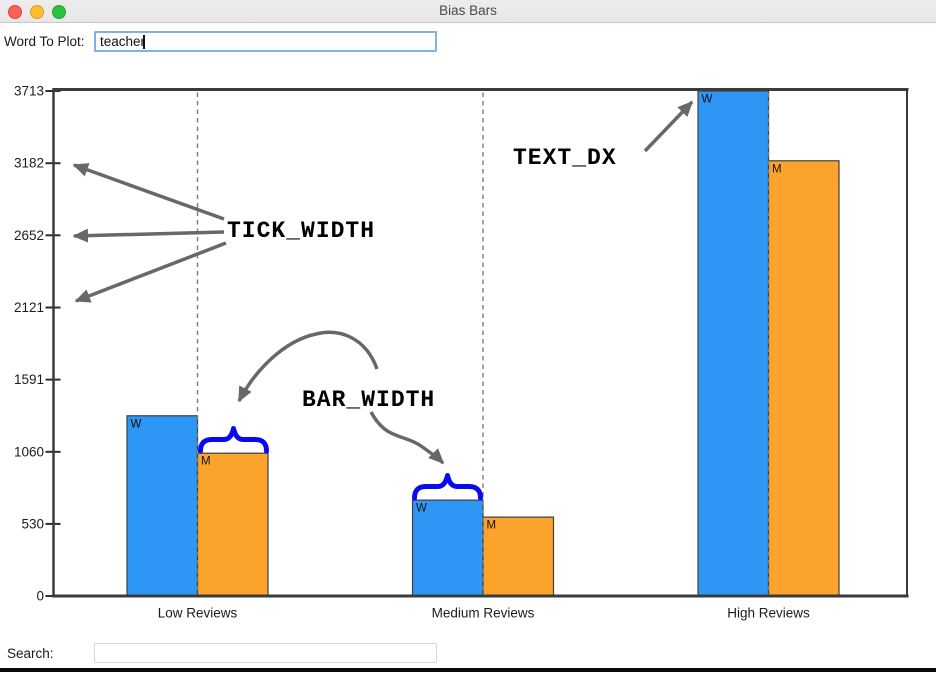 This screenshot has width=936, height=676. I want to click on traffic-lights, so click(37, 12).